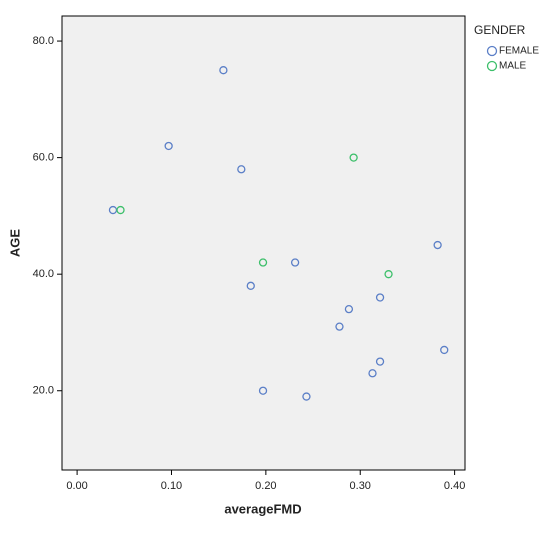  What do you see at coordinates (43, 391) in the screenshot?
I see `y-tick-label: 20.0` at bounding box center [43, 391].